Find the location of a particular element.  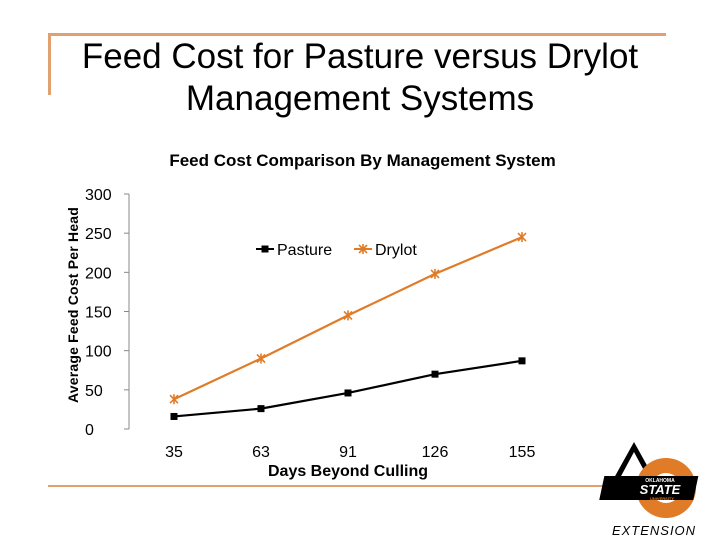

y-tick-label: 300 is located at coordinates (98, 195).